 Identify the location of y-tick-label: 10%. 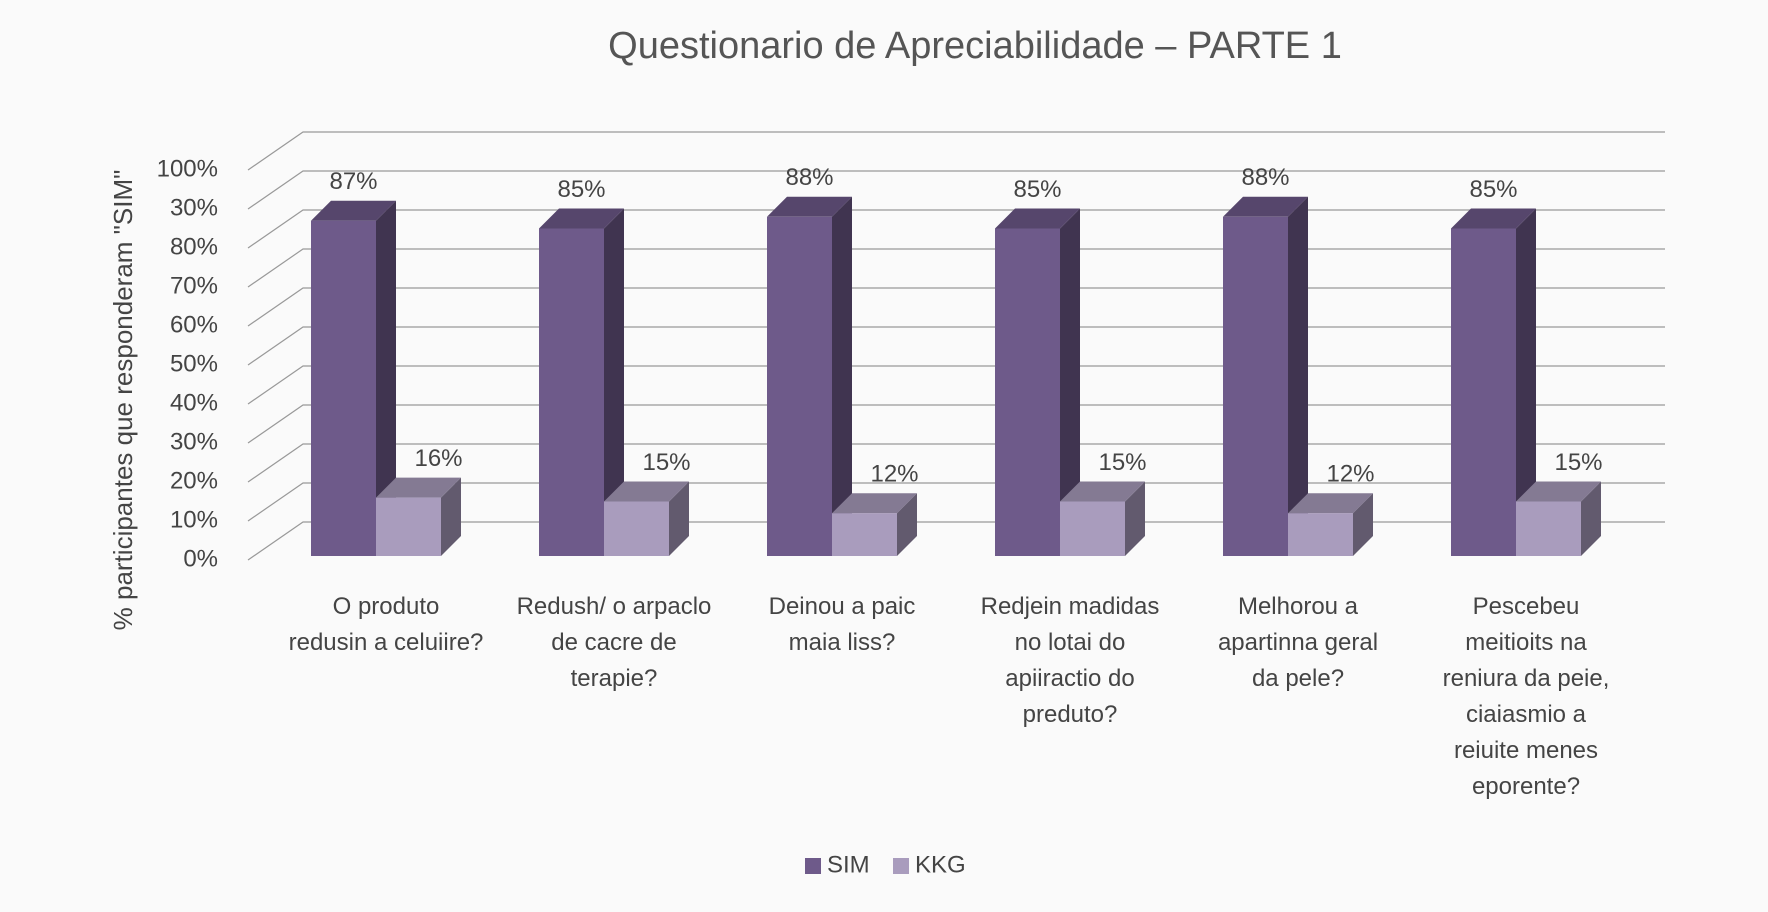
(194, 519).